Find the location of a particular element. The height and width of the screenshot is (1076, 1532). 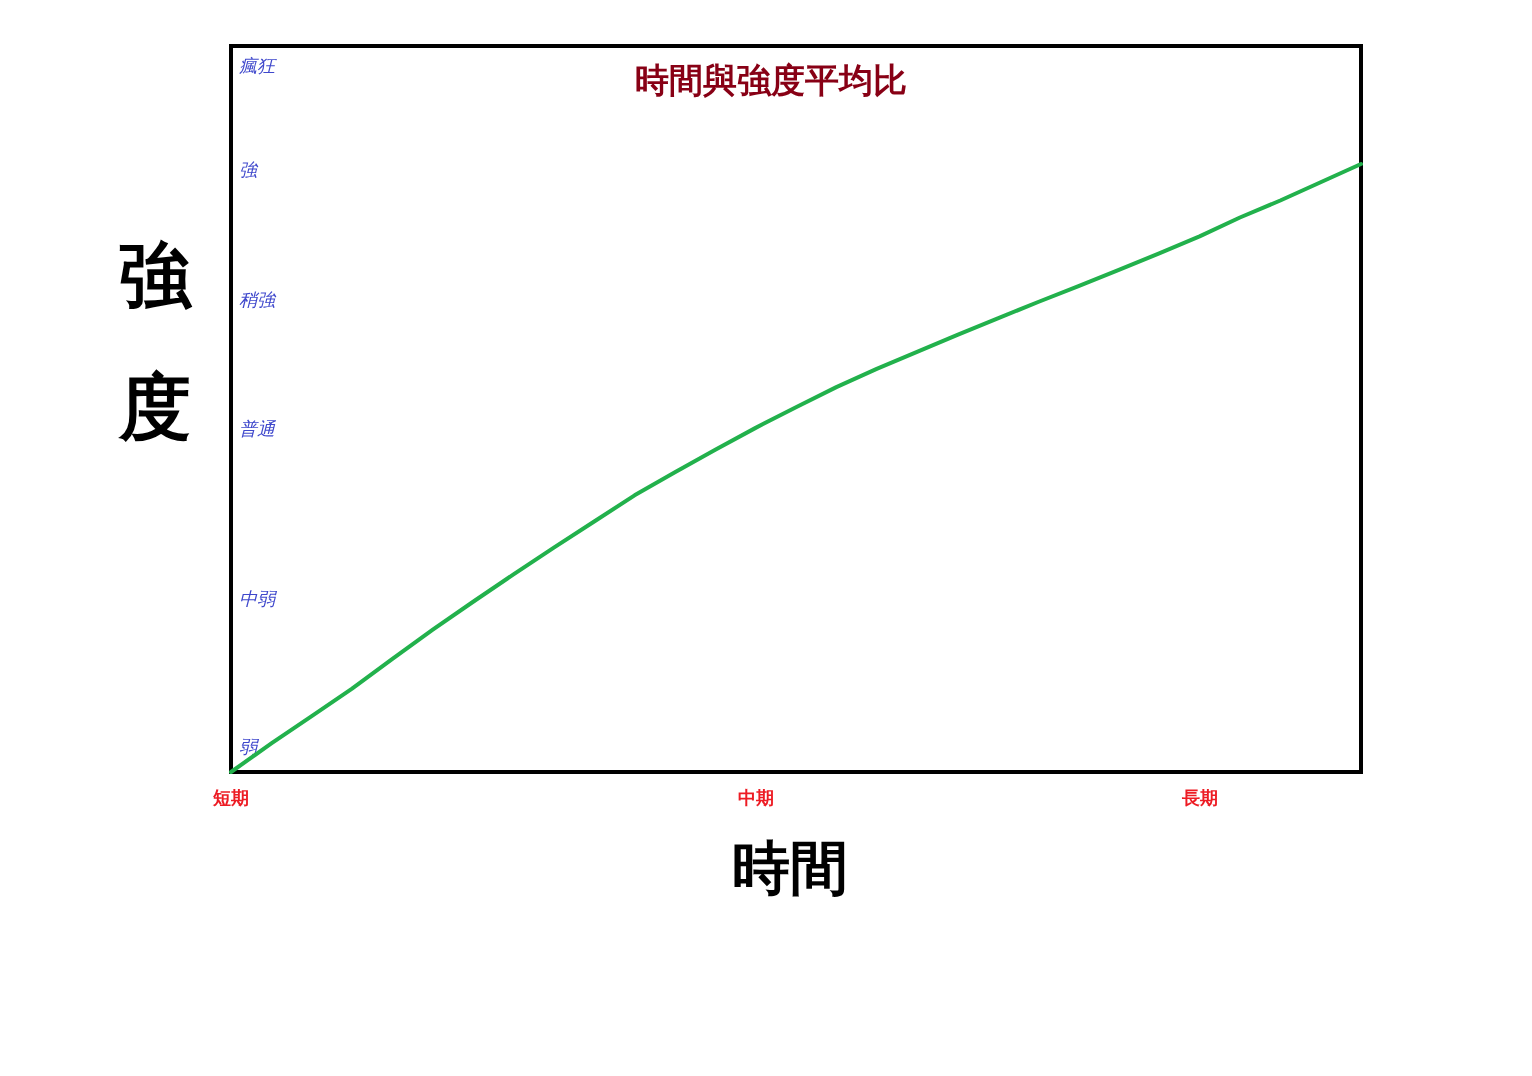

annotation: 普通 is located at coordinates (258, 428).